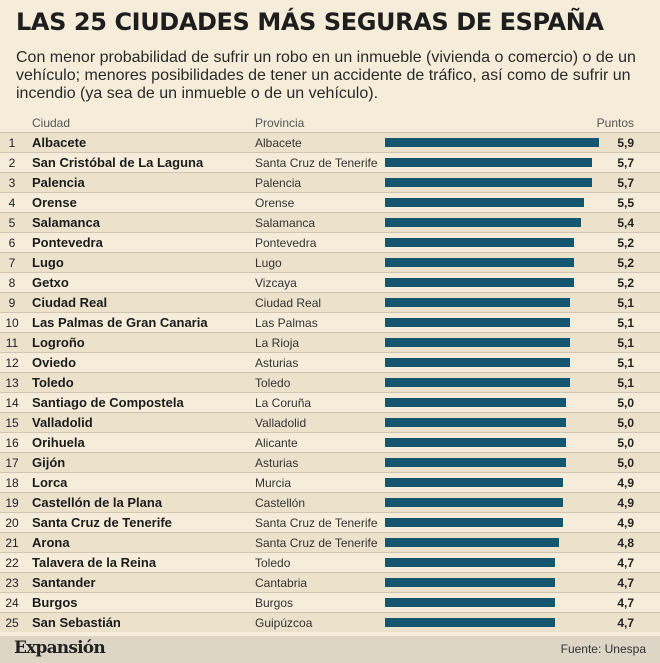  Describe the element at coordinates (330, 582) in the screenshot. I see `table-row: 23 Santander Cantabria 4,7` at that location.